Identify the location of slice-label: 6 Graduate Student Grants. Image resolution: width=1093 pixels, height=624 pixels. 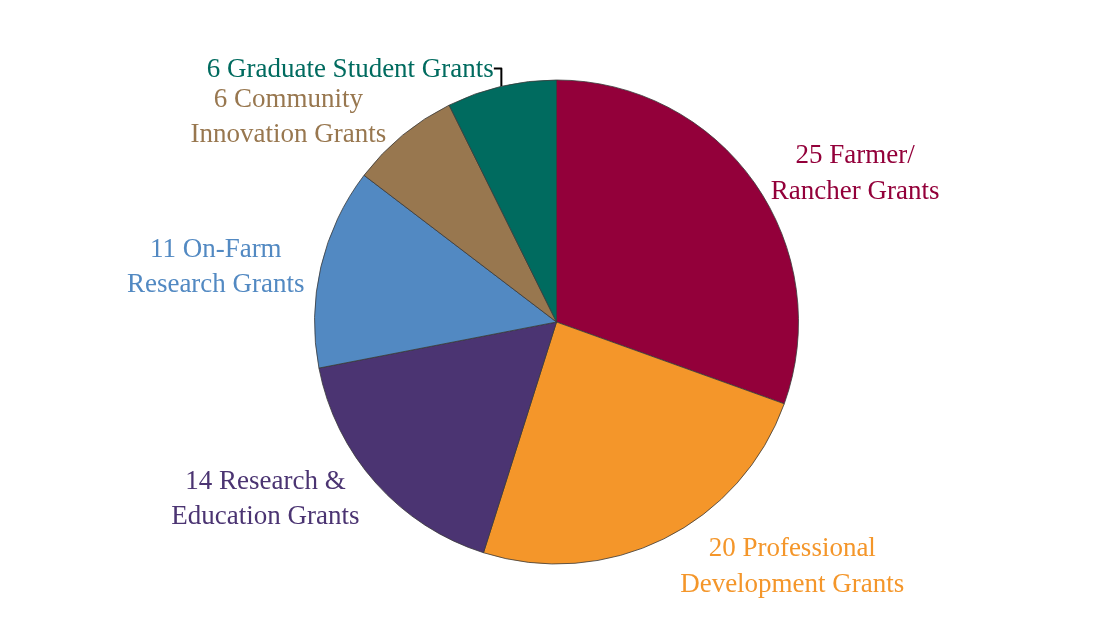
(350, 68).